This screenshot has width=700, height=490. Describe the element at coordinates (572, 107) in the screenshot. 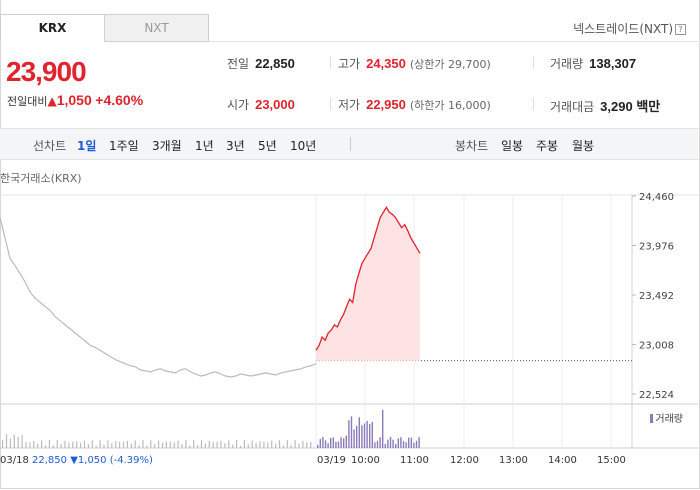

I see `stat-label: 거래대금` at that location.